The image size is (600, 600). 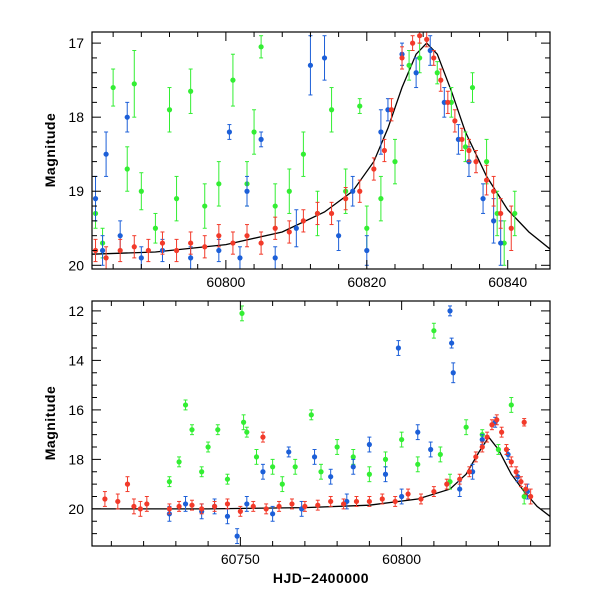 I want to click on bottom-model-curve, so click(x=321, y=476).